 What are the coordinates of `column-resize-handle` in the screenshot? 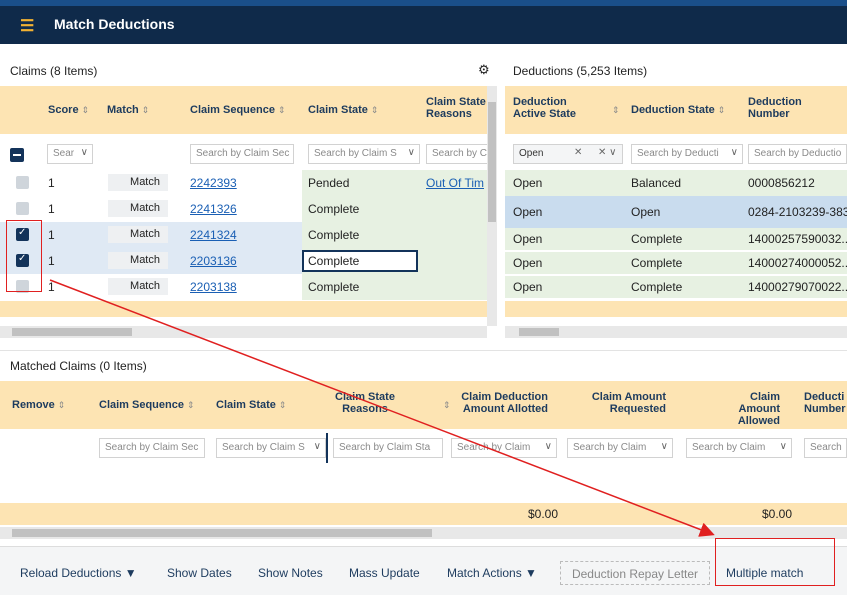 It's located at (327, 448).